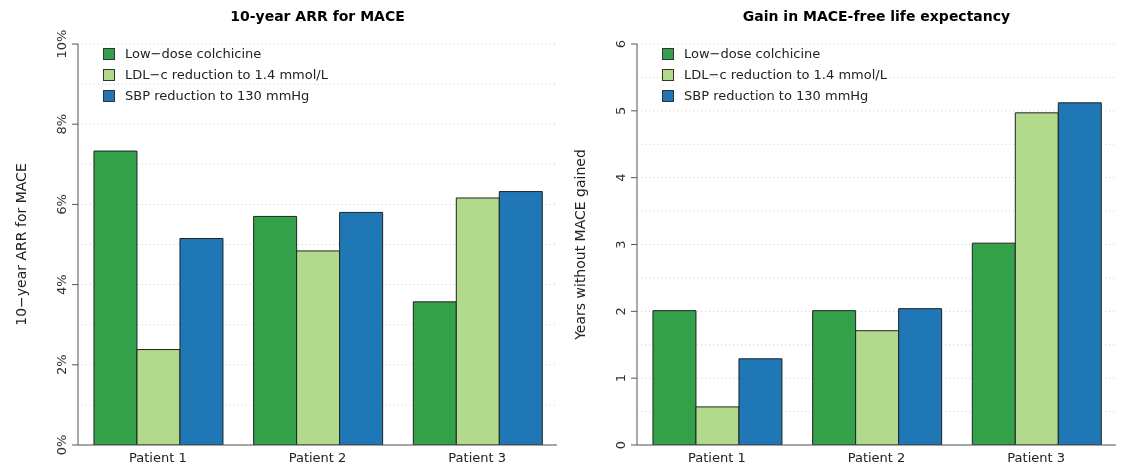 This screenshot has width=1134, height=473. Describe the element at coordinates (579, 245) in the screenshot. I see `y-axis-title: Years without MACE gained` at that location.